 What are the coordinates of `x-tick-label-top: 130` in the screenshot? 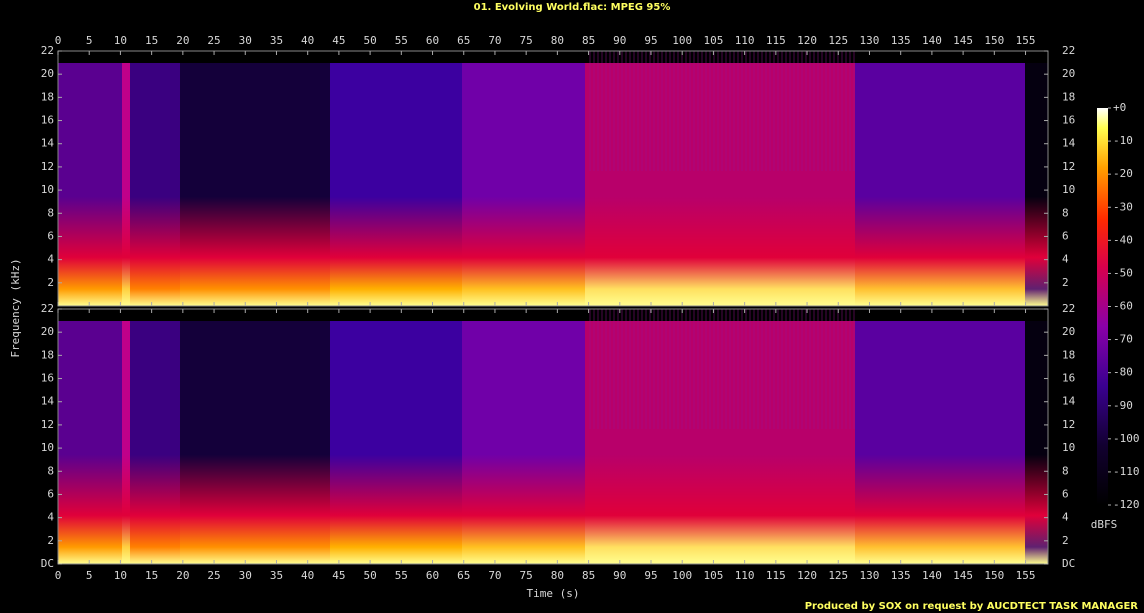 It's located at (870, 40).